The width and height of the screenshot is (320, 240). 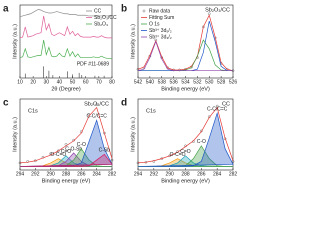 I want to click on panel-letter: a, so click(x=6, y=9).